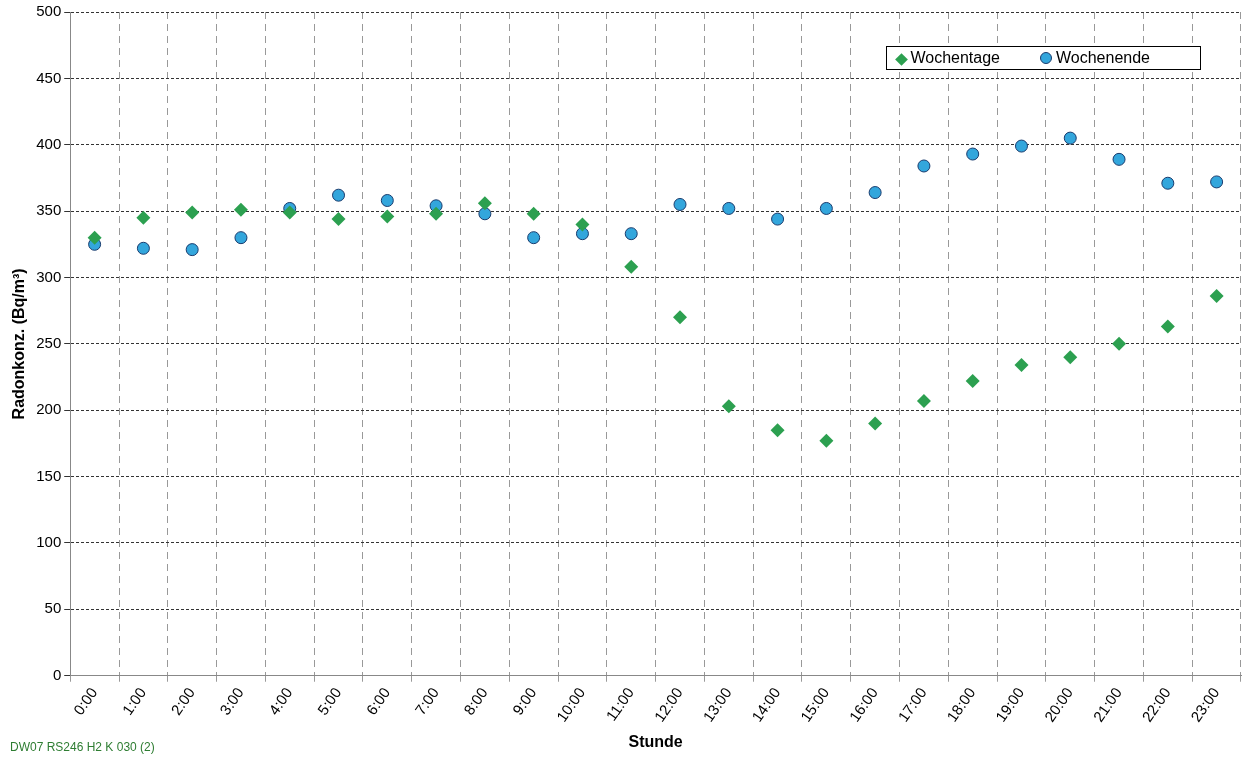  What do you see at coordinates (955, 57) in the screenshot?
I see `legend-label: Wochentage` at bounding box center [955, 57].